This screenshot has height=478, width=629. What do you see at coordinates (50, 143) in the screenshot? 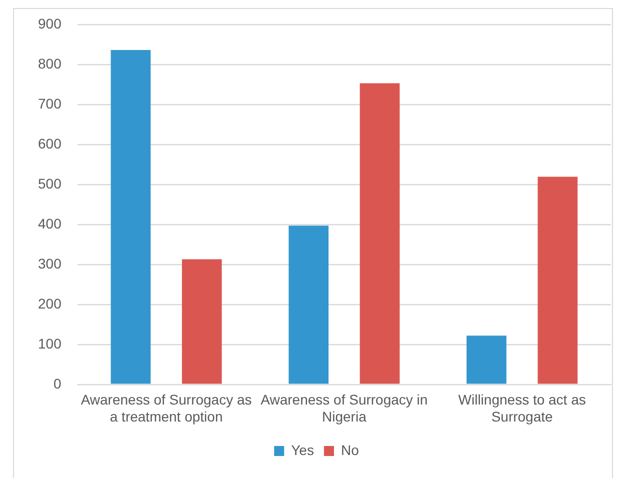
I see `y-tick-label: 600` at bounding box center [50, 143].